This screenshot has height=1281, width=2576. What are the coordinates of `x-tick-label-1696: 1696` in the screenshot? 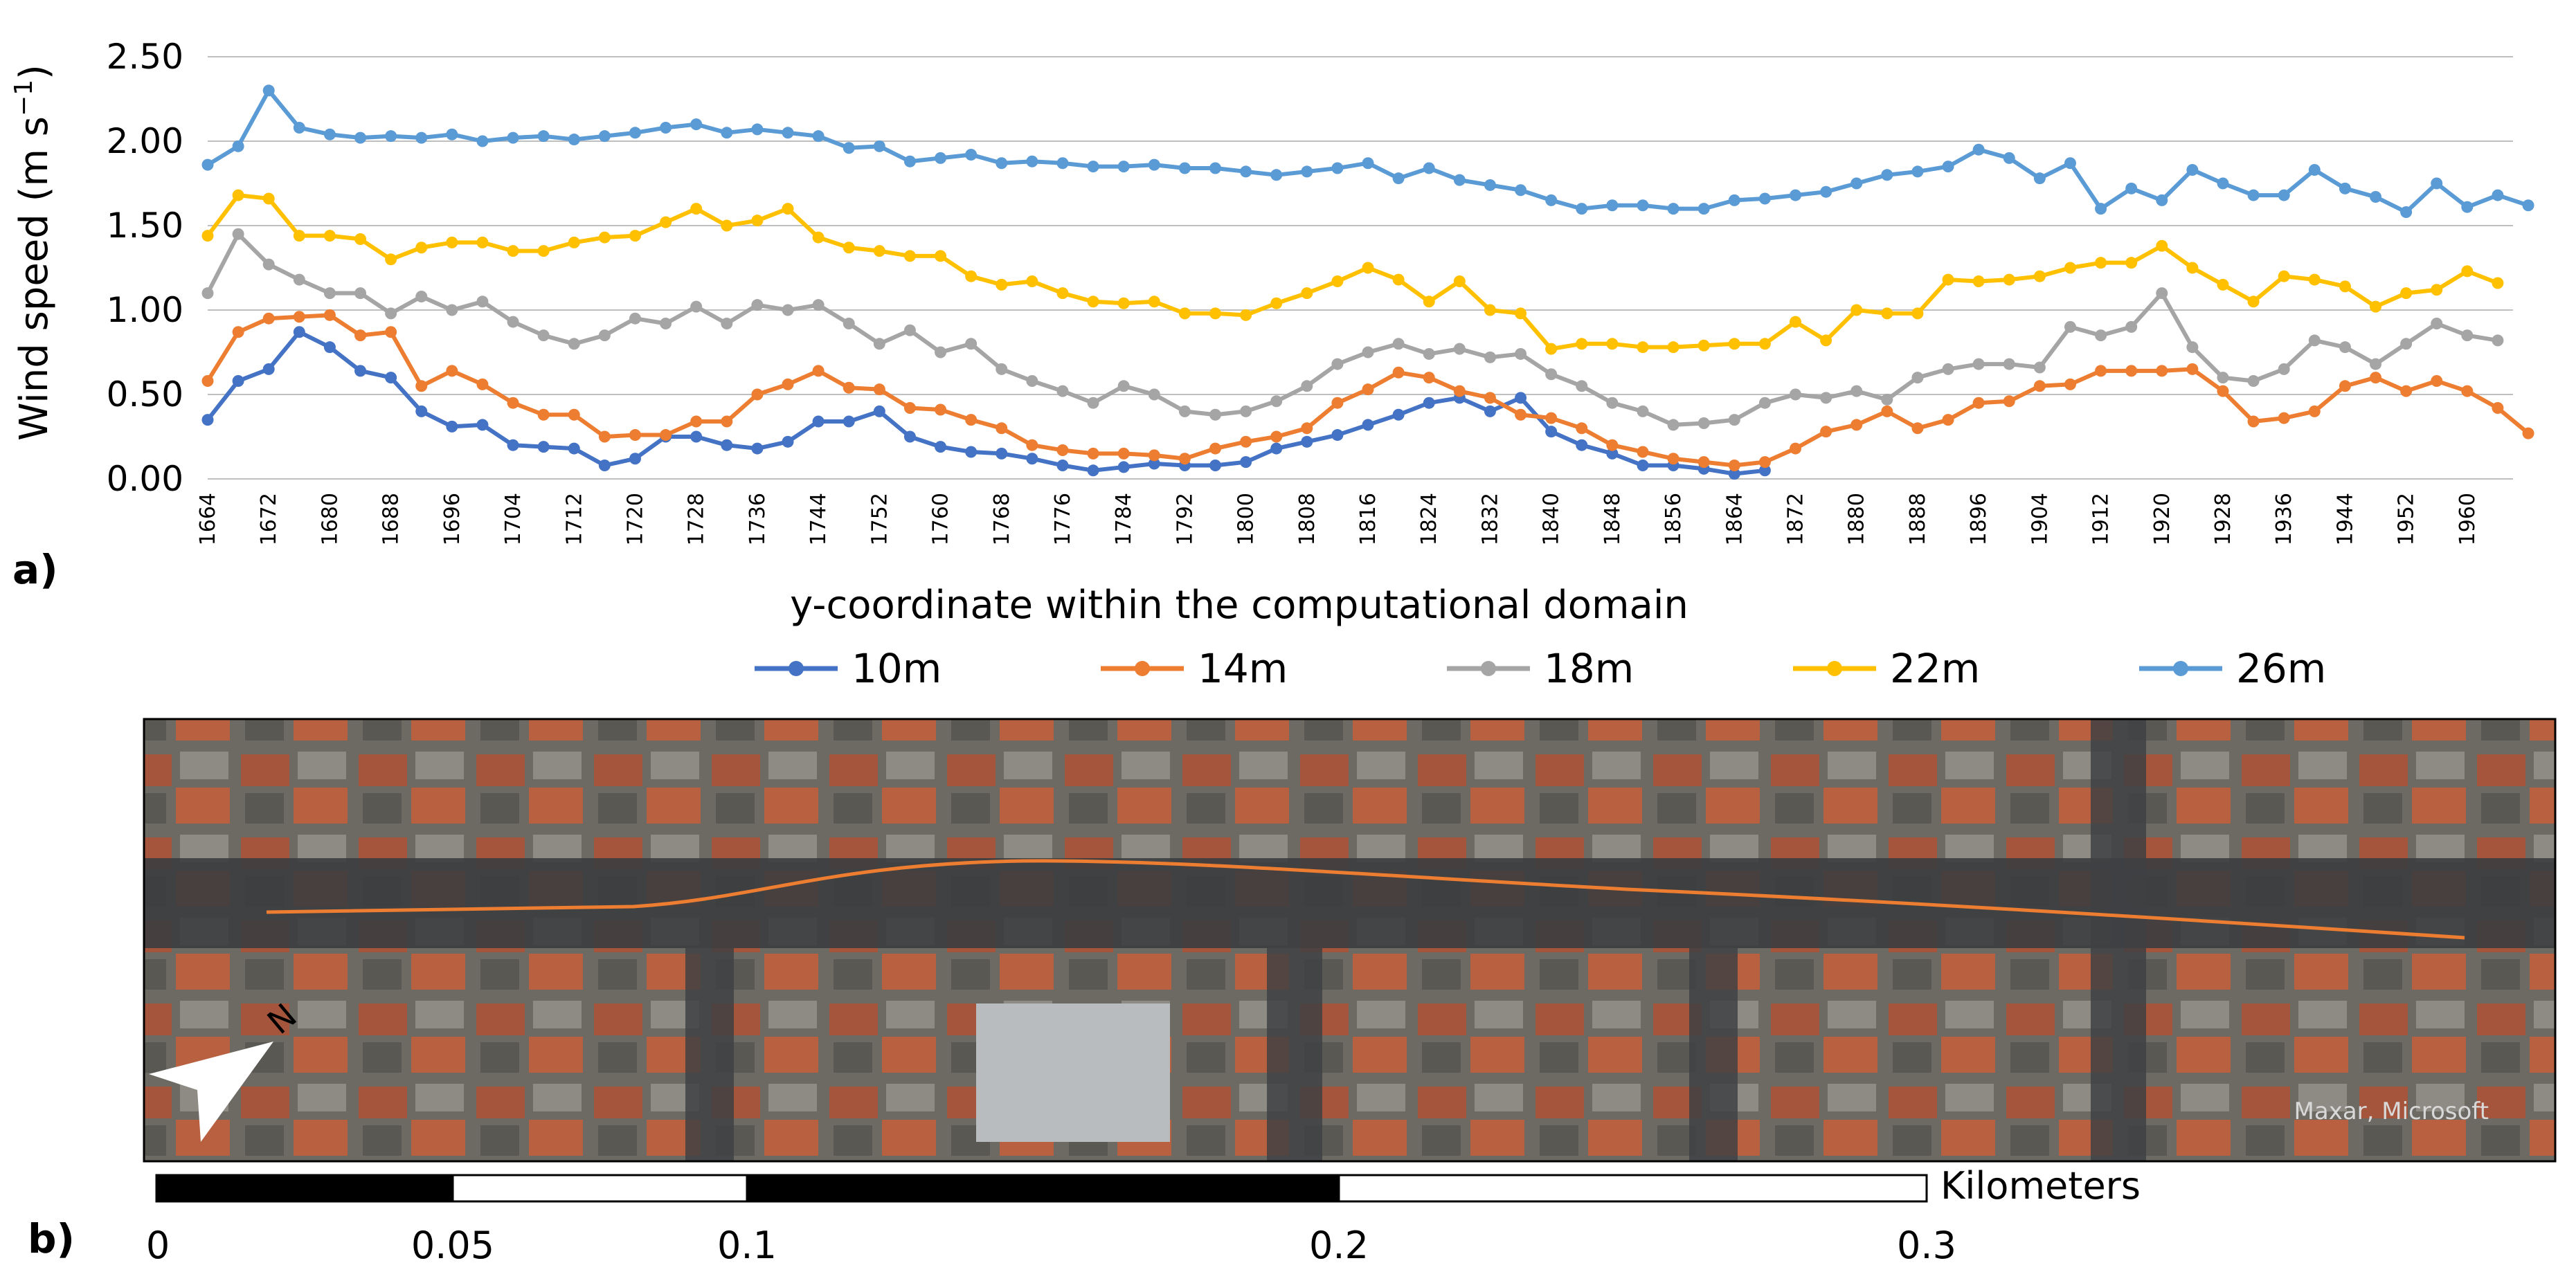 It's located at (452, 519).